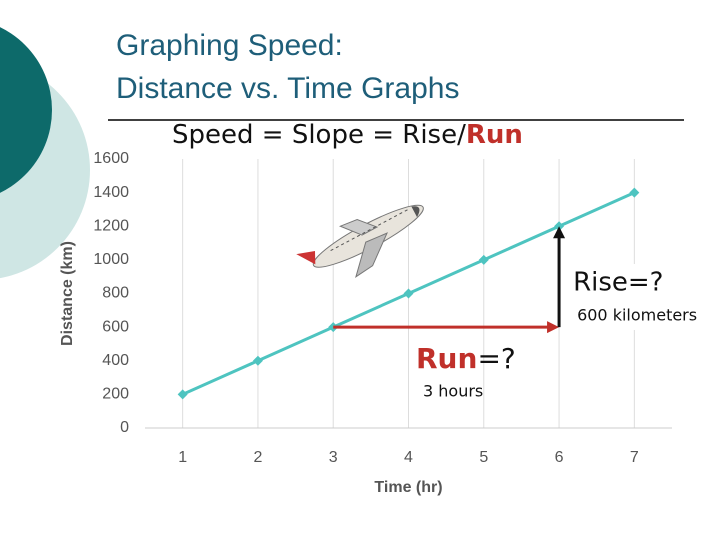  What do you see at coordinates (453, 391) in the screenshot?
I see `run-value: 3 hours` at bounding box center [453, 391].